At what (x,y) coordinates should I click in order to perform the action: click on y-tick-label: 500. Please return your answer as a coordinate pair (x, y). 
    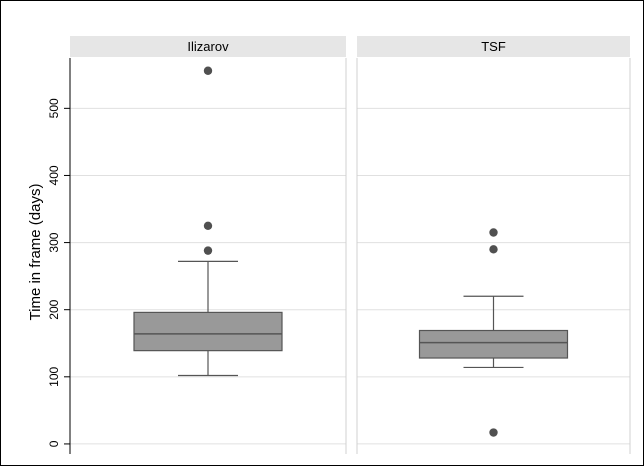
    Looking at the image, I should click on (54, 108).